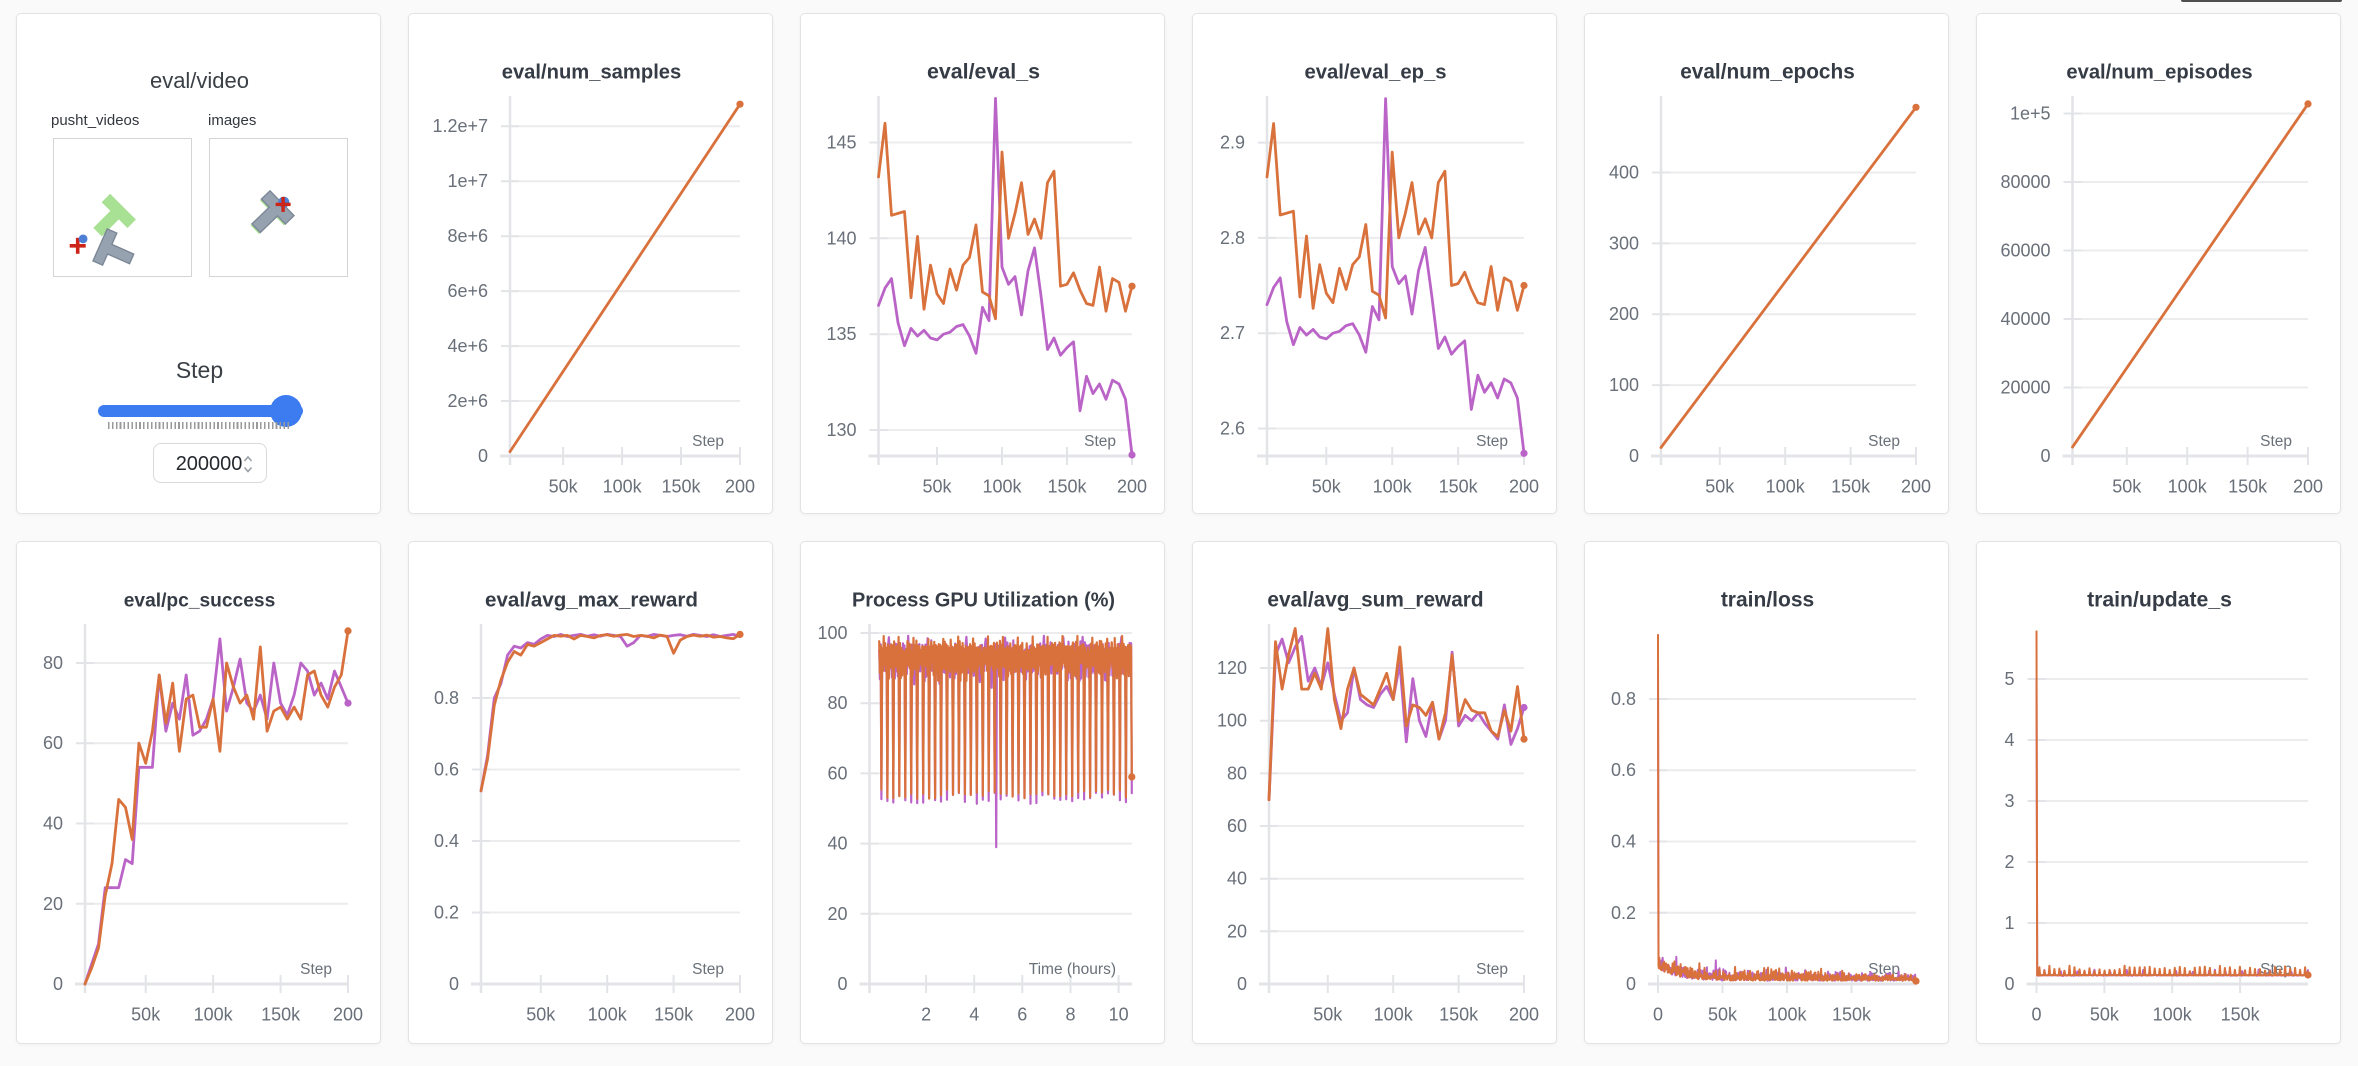 This screenshot has height=1066, width=2358. I want to click on svg-text: 10, so click(1119, 1015).